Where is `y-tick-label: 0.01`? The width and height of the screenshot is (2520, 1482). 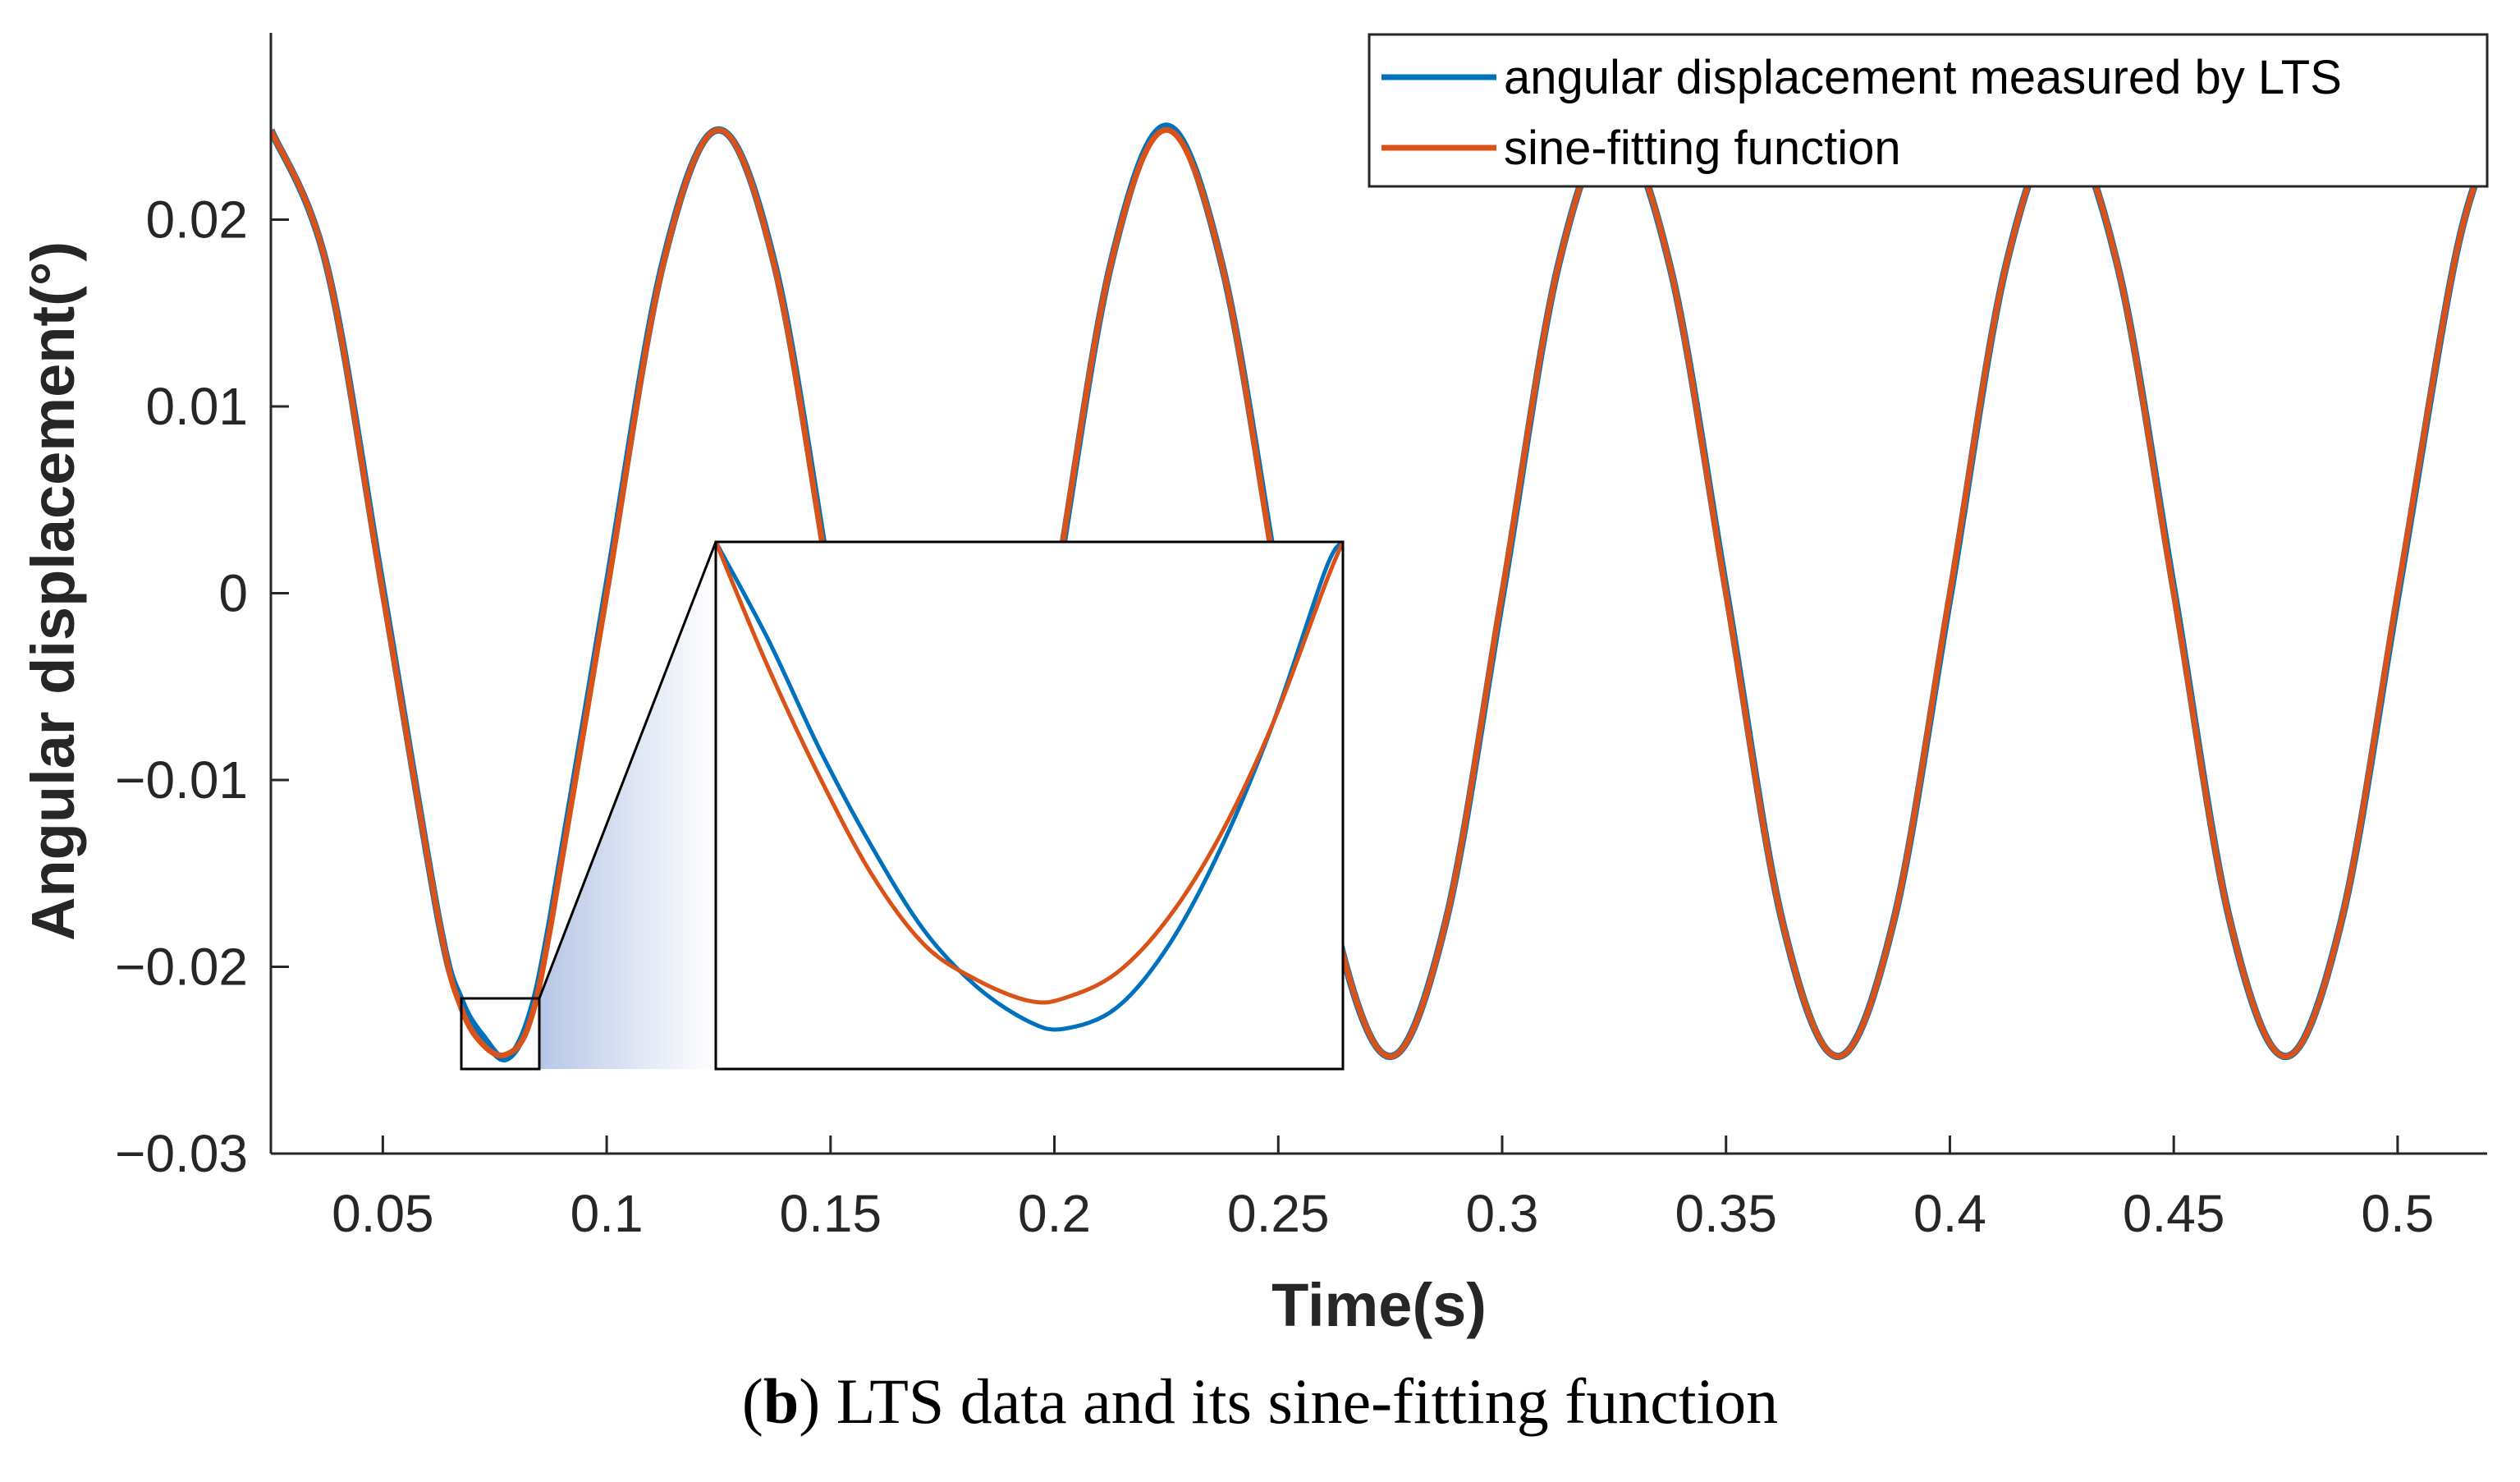 y-tick-label: 0.01 is located at coordinates (196, 406).